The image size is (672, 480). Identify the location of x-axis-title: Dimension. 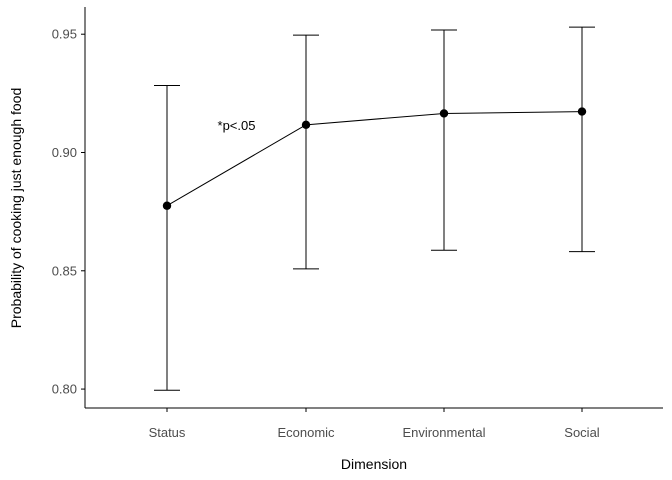
(374, 464).